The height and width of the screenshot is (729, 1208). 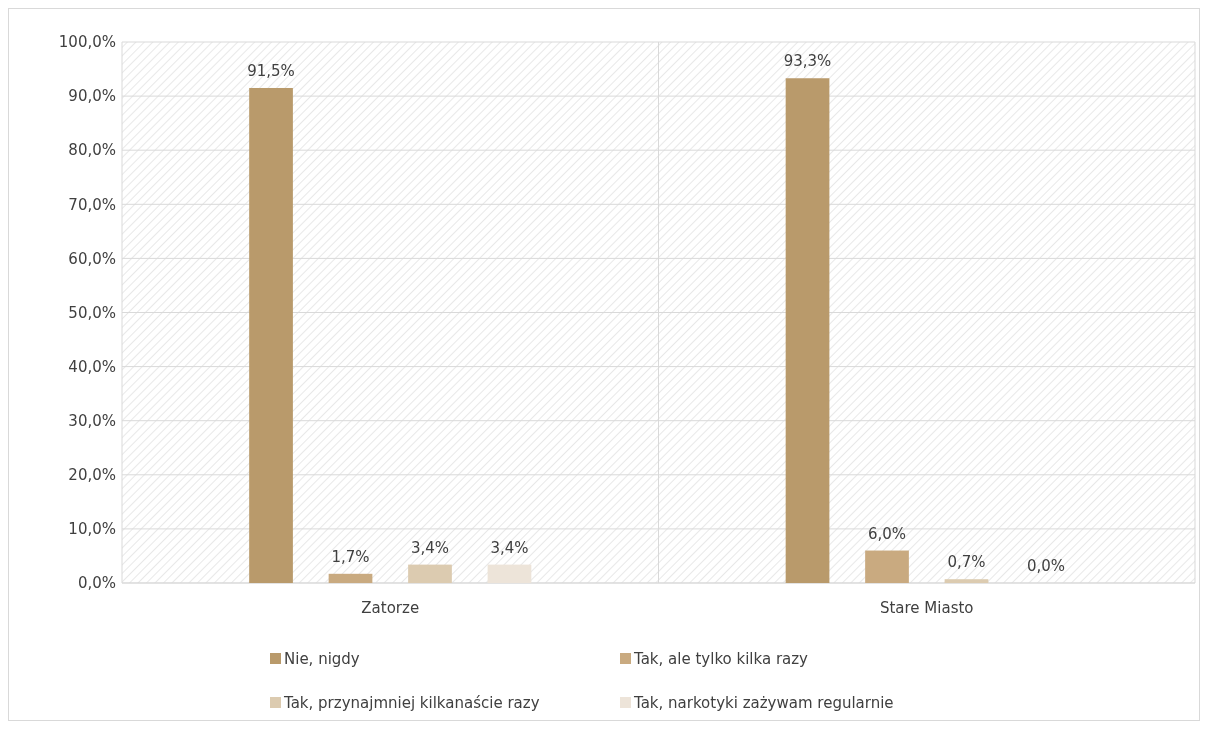 I want to click on legend-label: Tak, narkotyki zażywam regularnie, so click(x=763, y=703).